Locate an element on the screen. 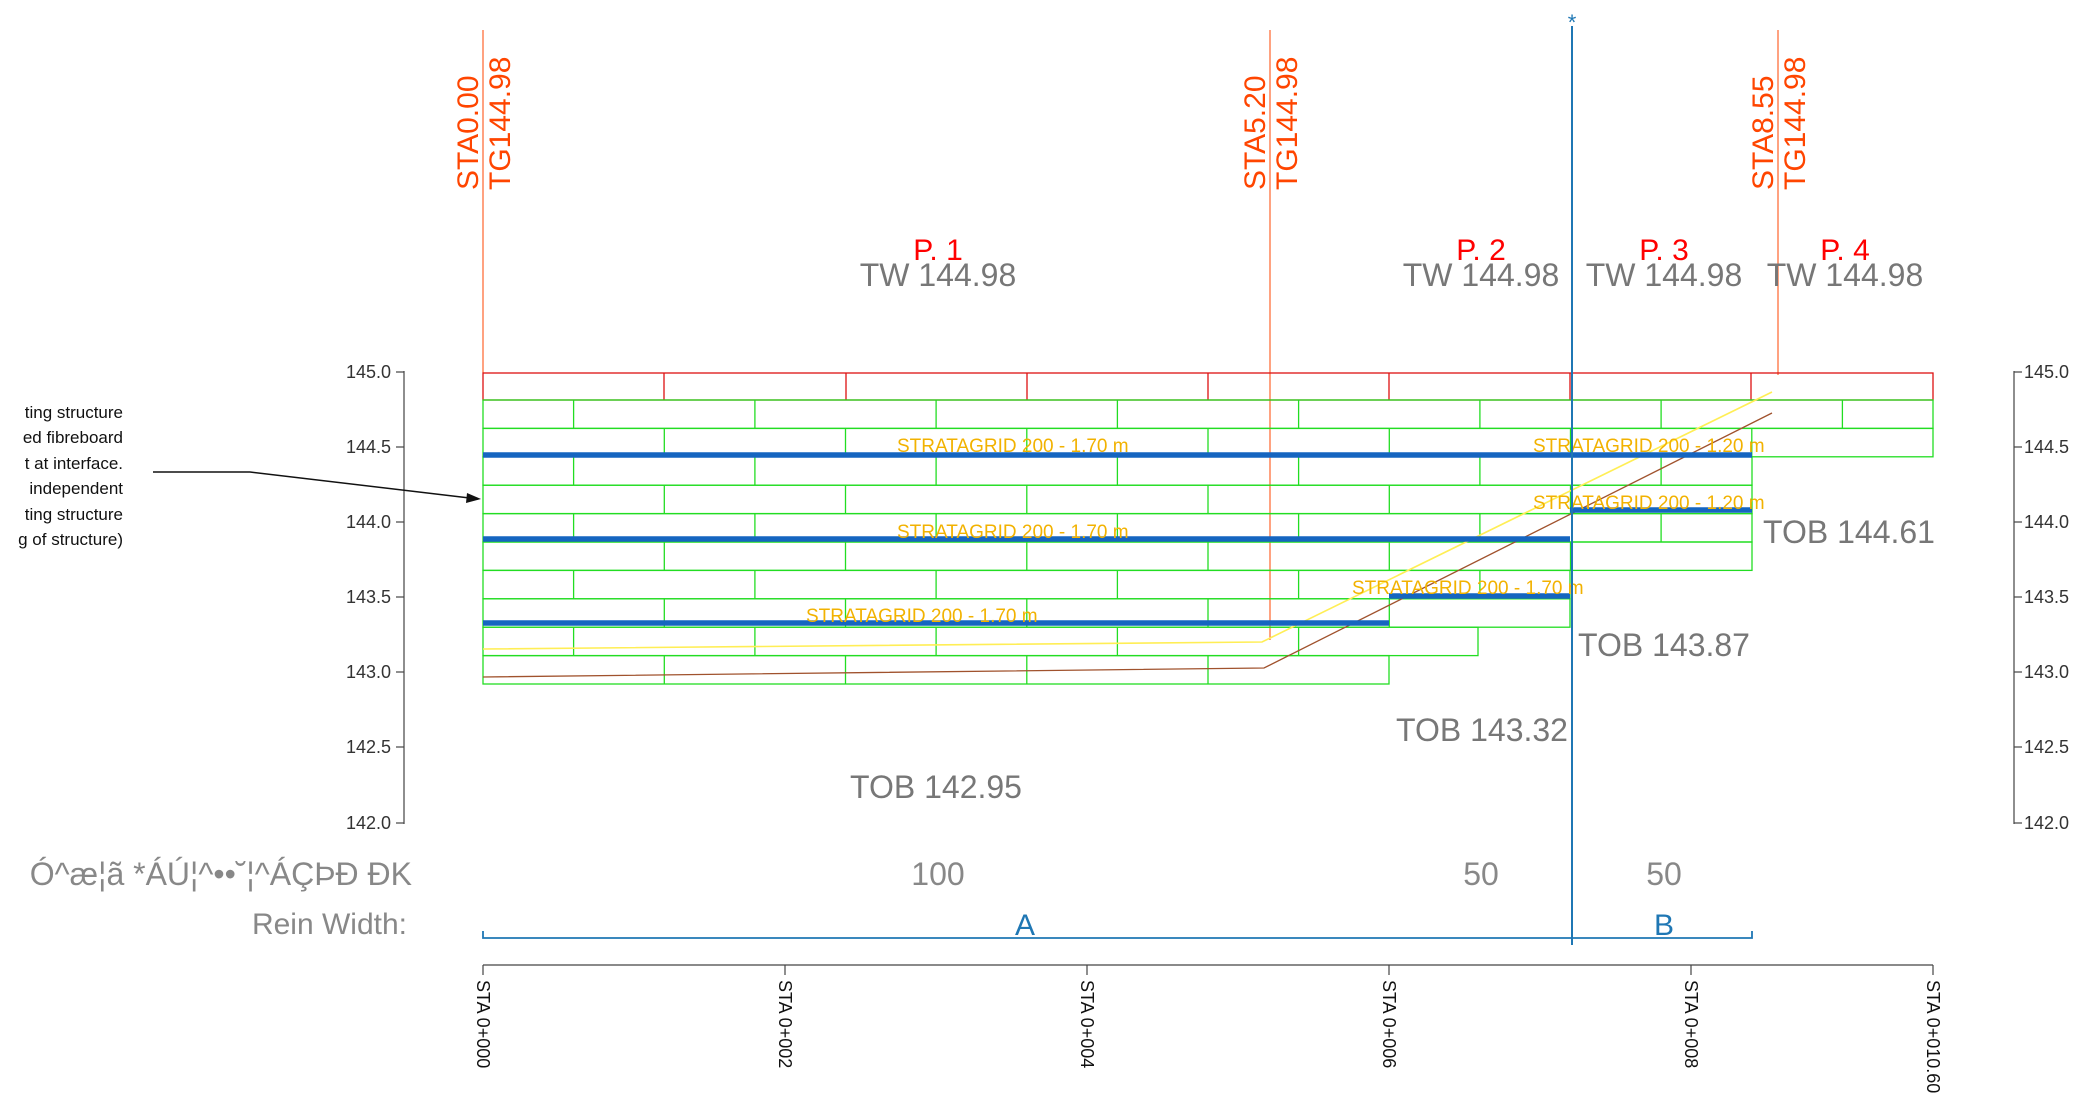  leader-arrowhead is located at coordinates (473, 498).